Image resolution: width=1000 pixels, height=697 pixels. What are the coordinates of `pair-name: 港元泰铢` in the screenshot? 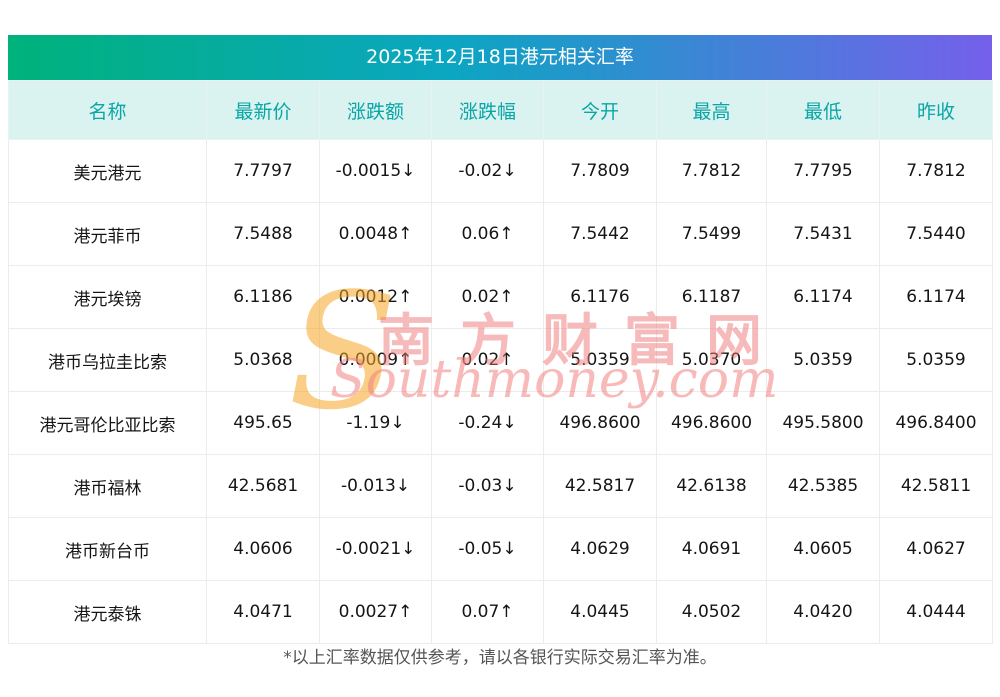 It's located at (107, 612).